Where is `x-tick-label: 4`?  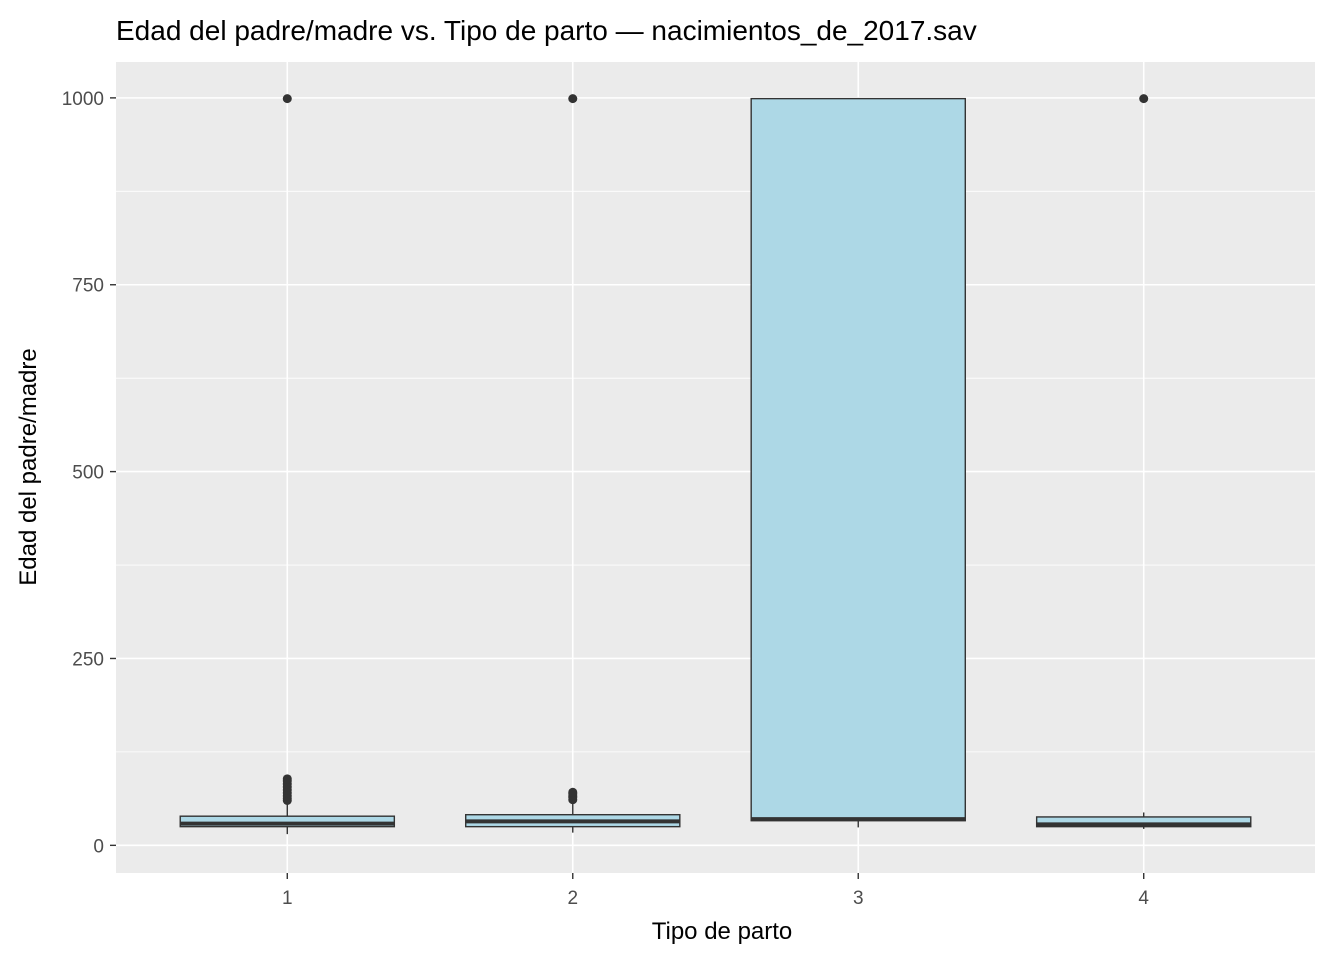 x-tick-label: 4 is located at coordinates (1143, 898).